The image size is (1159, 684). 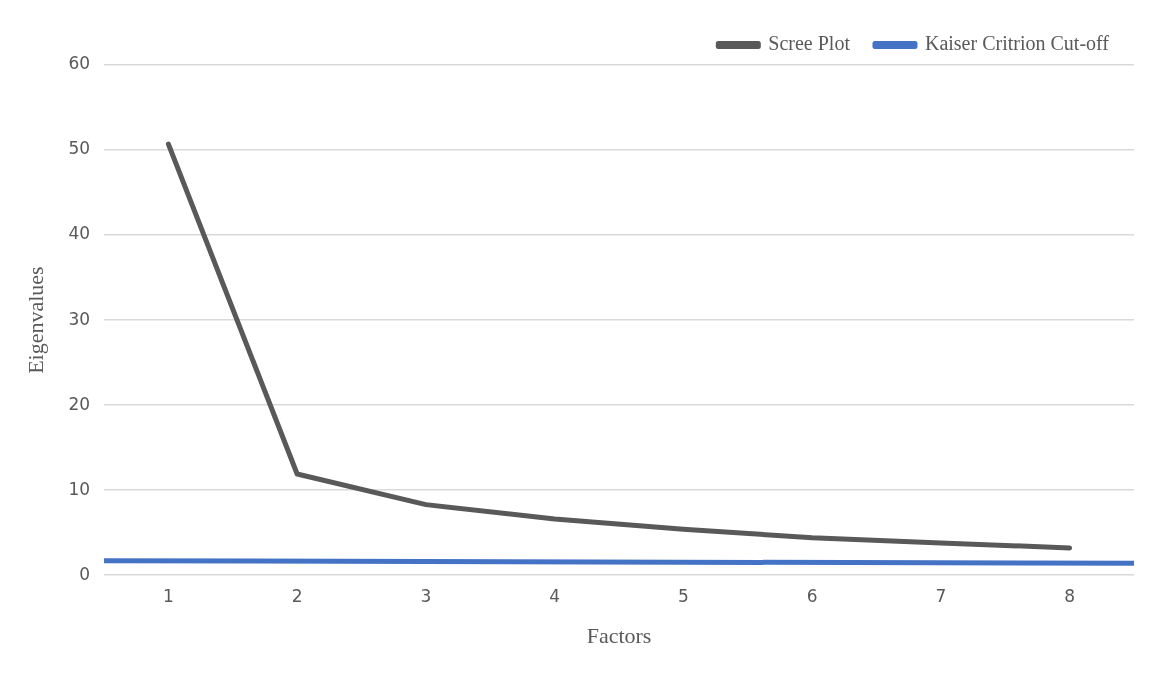 What do you see at coordinates (555, 595) in the screenshot?
I see `x-tick-label: 4` at bounding box center [555, 595].